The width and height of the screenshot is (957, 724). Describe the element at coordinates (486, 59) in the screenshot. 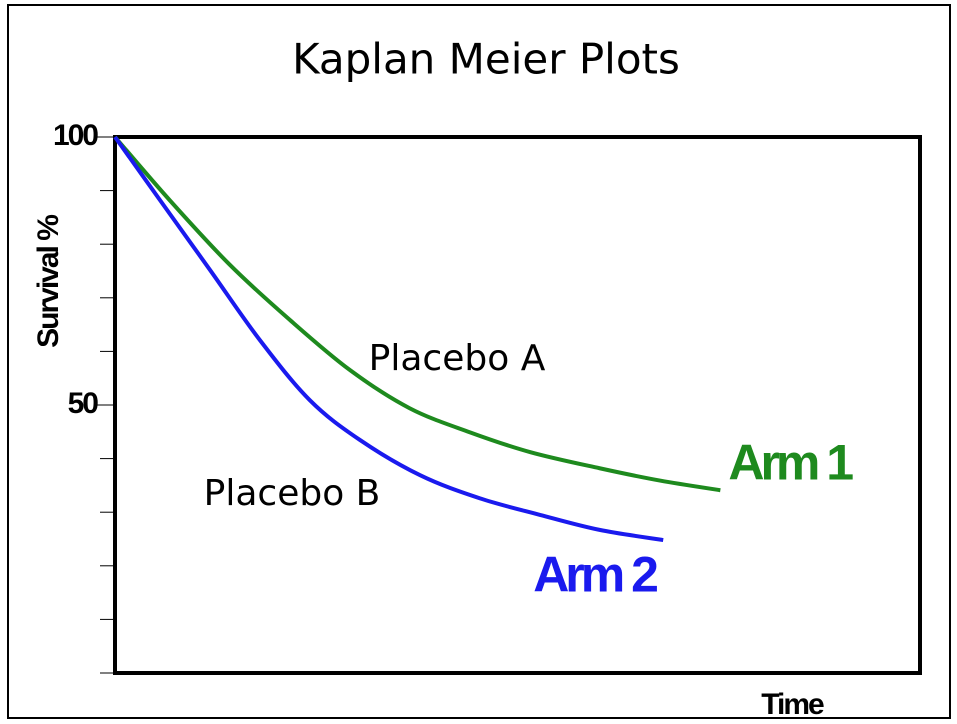

I see `chart-title: Kaplan Meier Plots` at that location.